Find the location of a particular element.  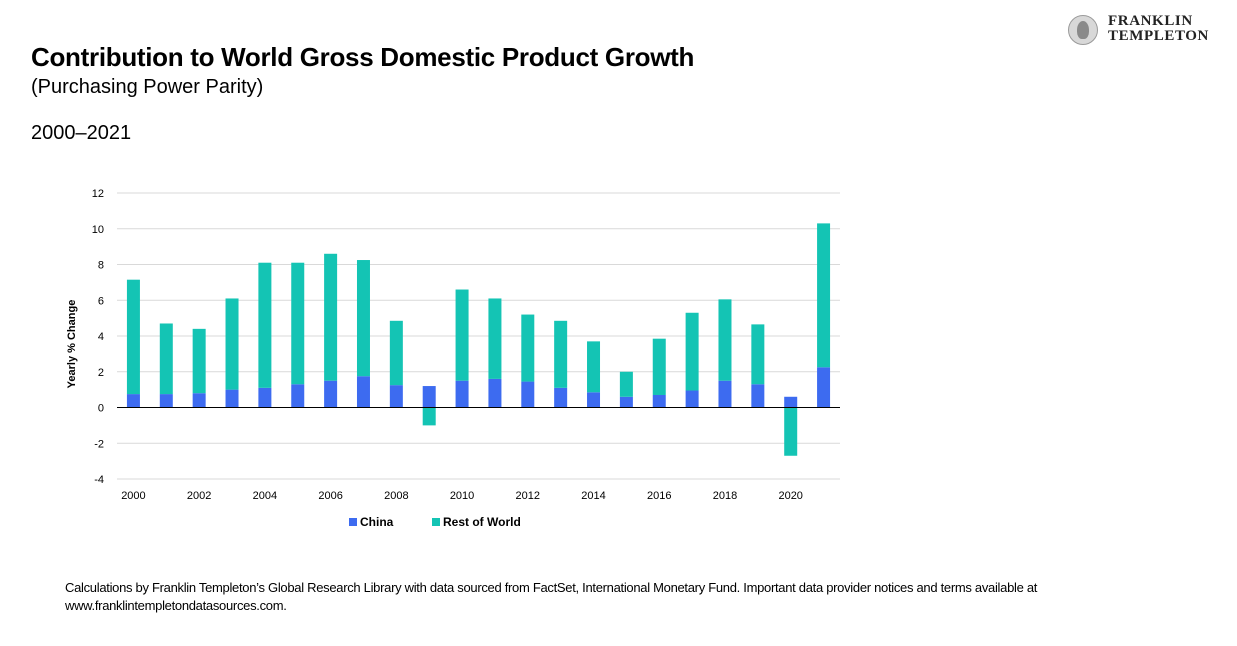

x-tick-label: 2012 is located at coordinates (528, 496).